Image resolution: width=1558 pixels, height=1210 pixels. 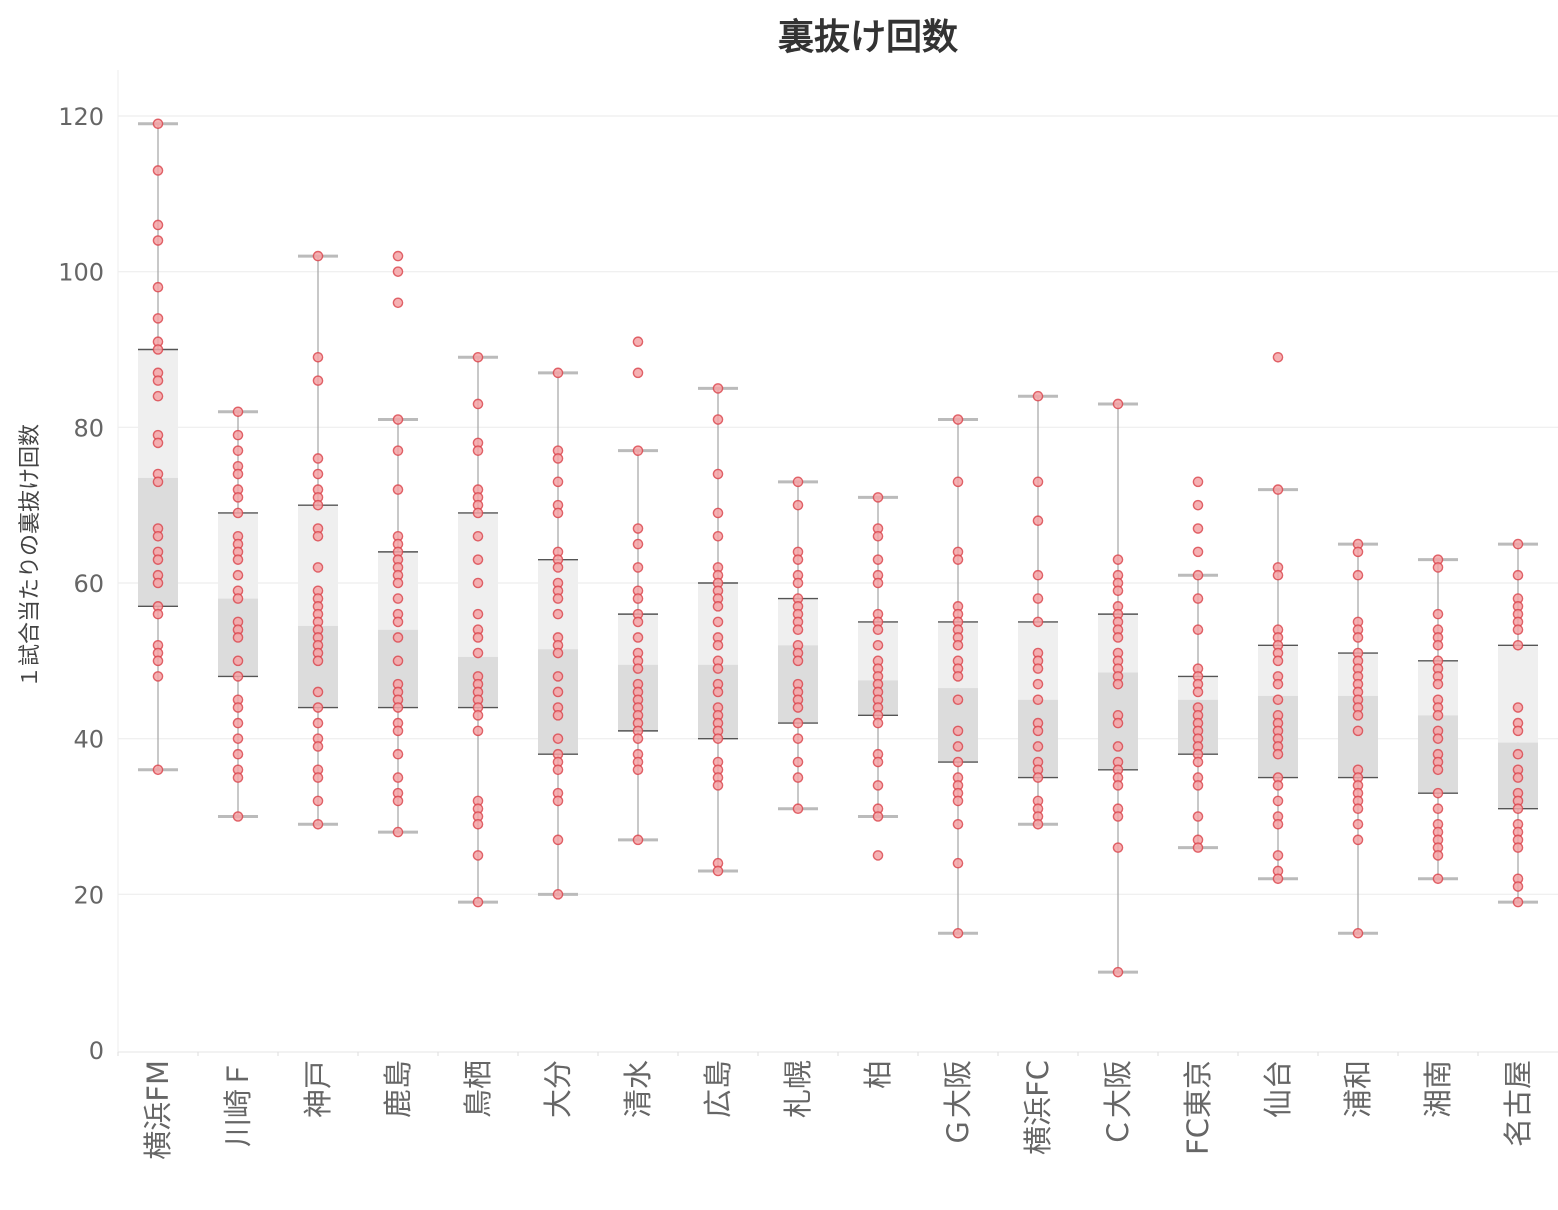 What do you see at coordinates (1438, 1089) in the screenshot?
I see `x-tick-label: 湘南` at bounding box center [1438, 1089].